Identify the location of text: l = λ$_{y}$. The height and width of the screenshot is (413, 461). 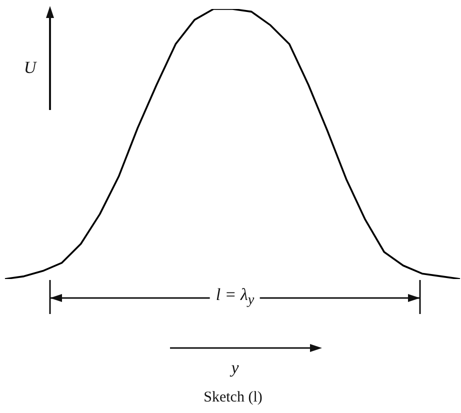
(235, 297).